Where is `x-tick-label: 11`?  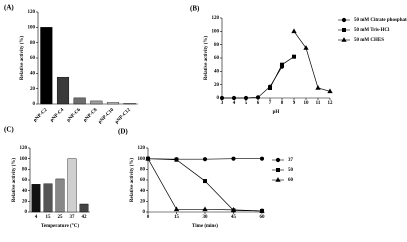
x-tick-label: 11 is located at coordinates (318, 103).